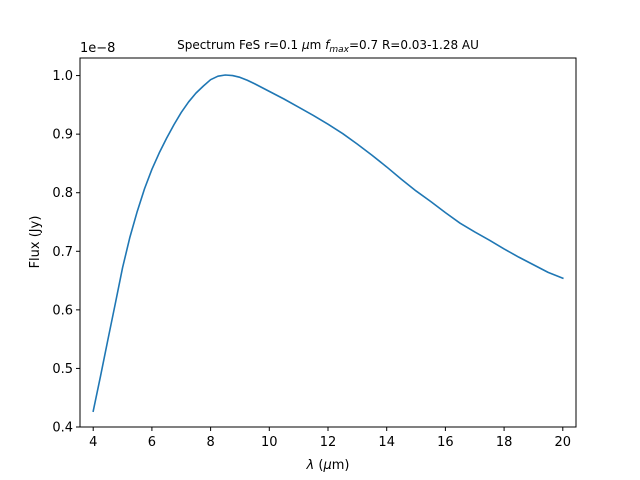 The image size is (640, 480). What do you see at coordinates (504, 442) in the screenshot?
I see `x-tick-label: 18` at bounding box center [504, 442].